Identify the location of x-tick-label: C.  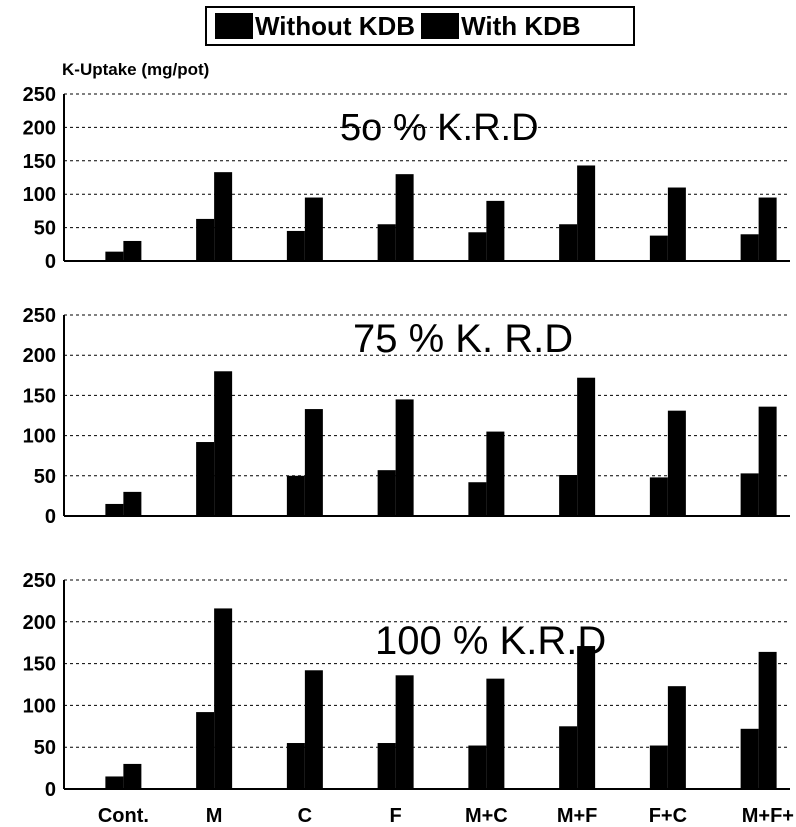
(305, 816).